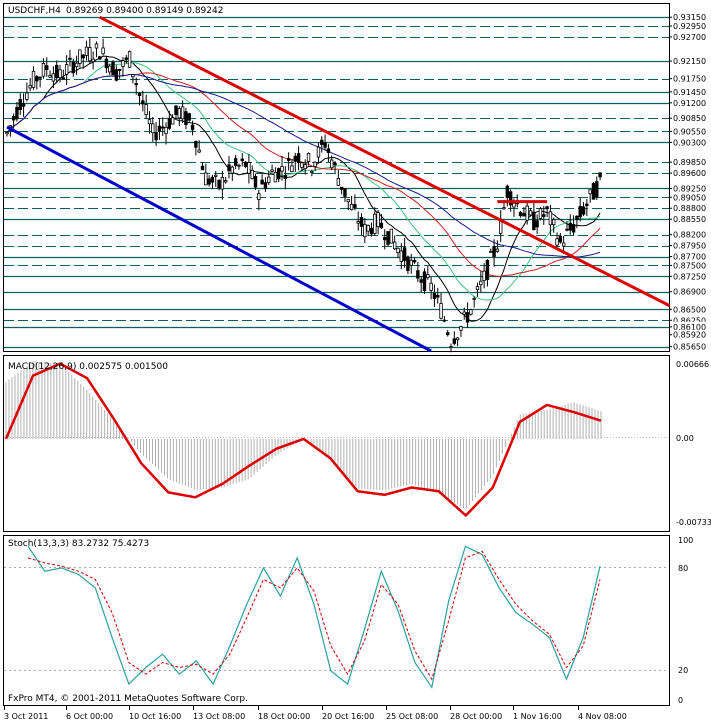 This screenshot has width=711, height=723. Describe the element at coordinates (689, 219) in the screenshot. I see `price-tick-label: 0.88550` at that location.